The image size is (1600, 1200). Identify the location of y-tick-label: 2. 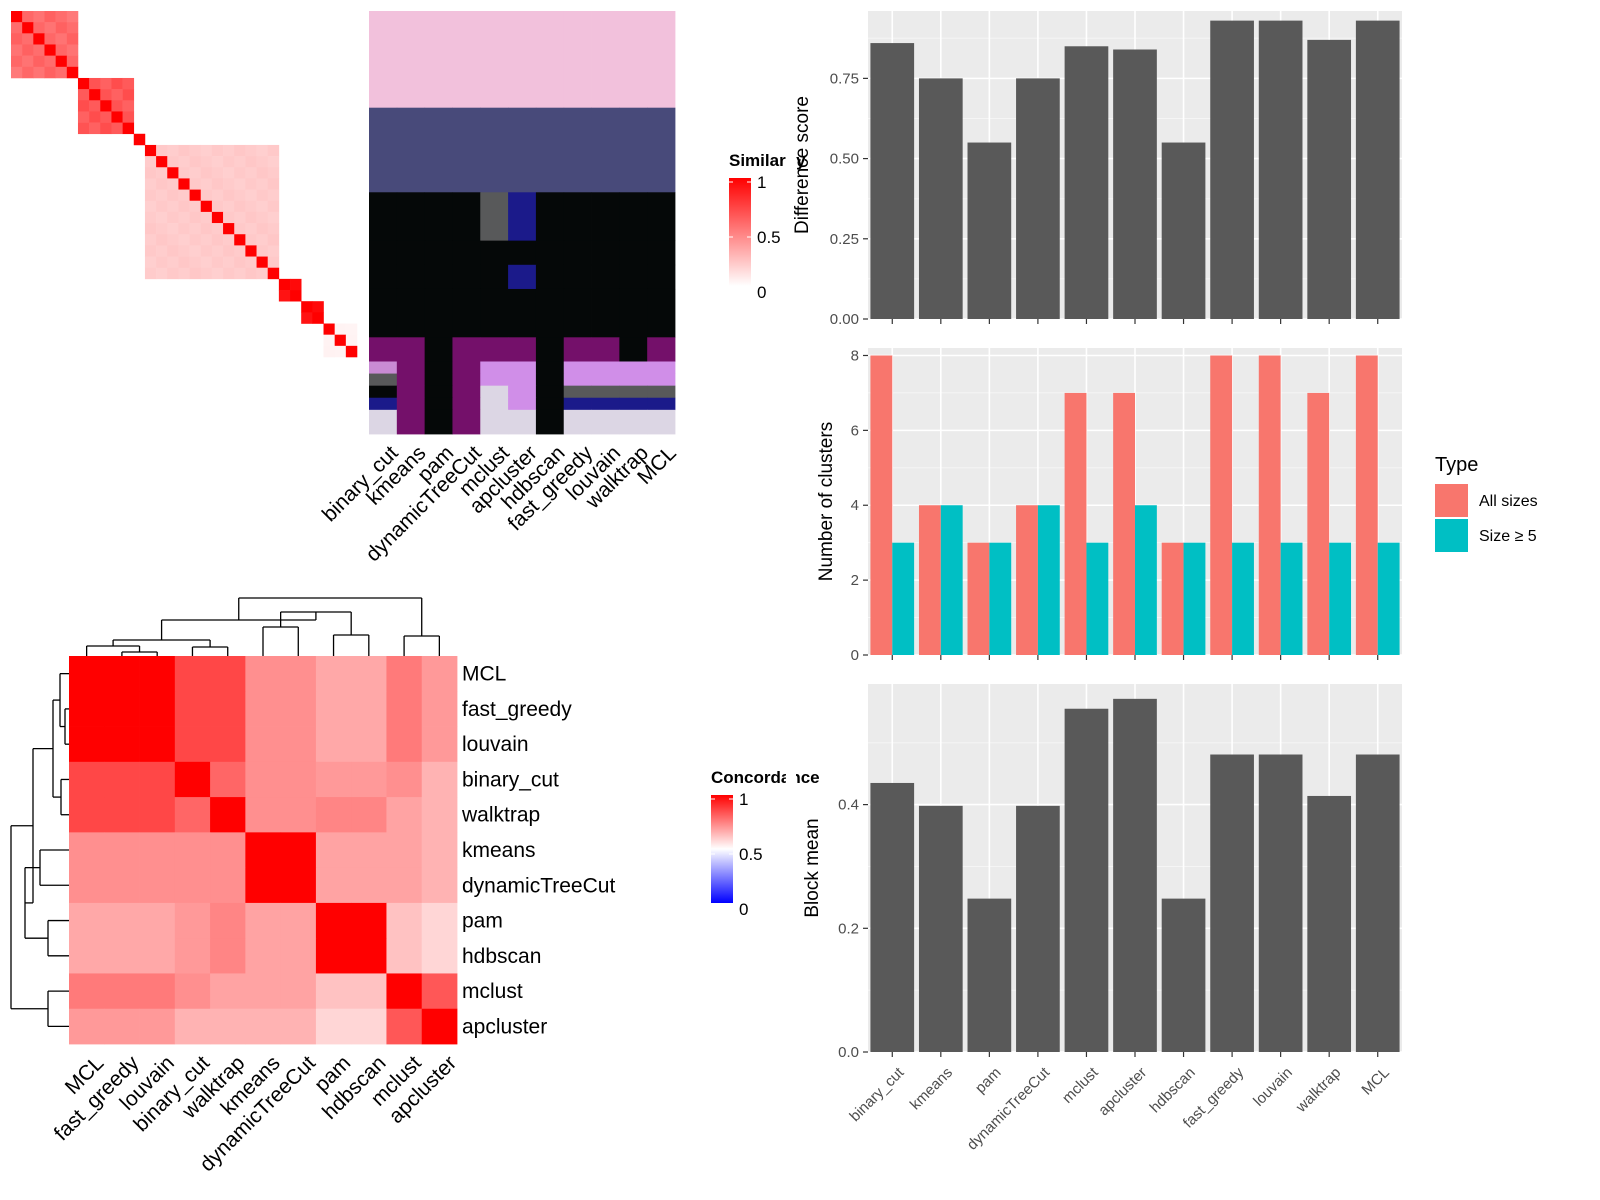
(855, 580).